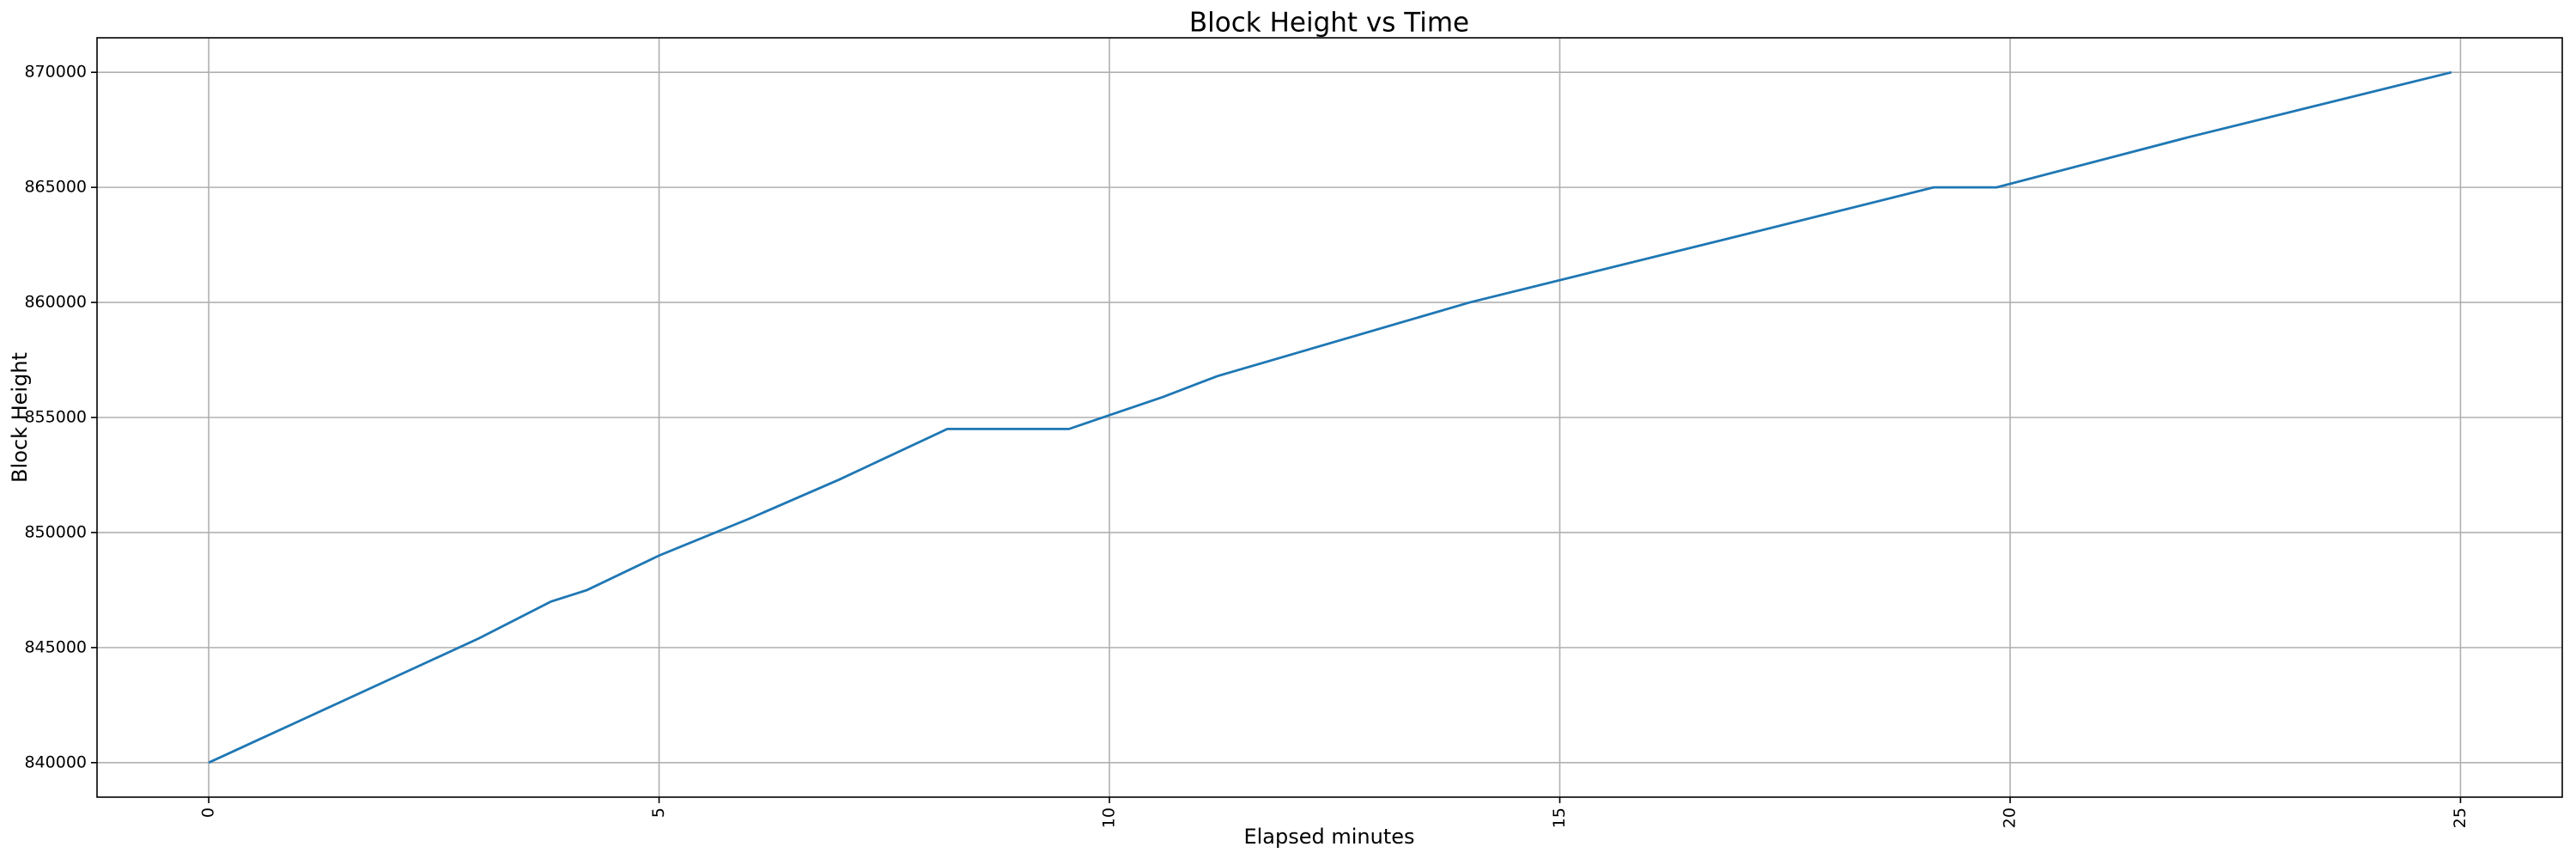 This screenshot has height=859, width=2576. Describe the element at coordinates (2010, 817) in the screenshot. I see `x-tick-label: 20` at that location.